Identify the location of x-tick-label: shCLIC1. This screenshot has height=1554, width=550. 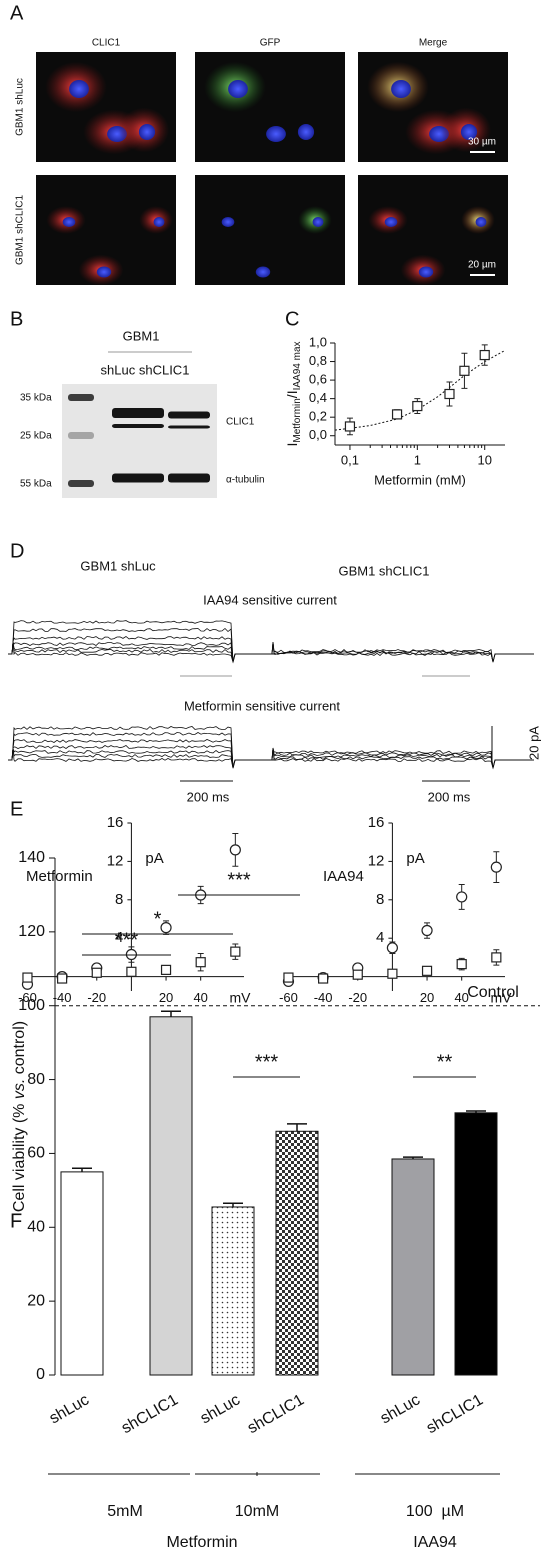
(455, 1414).